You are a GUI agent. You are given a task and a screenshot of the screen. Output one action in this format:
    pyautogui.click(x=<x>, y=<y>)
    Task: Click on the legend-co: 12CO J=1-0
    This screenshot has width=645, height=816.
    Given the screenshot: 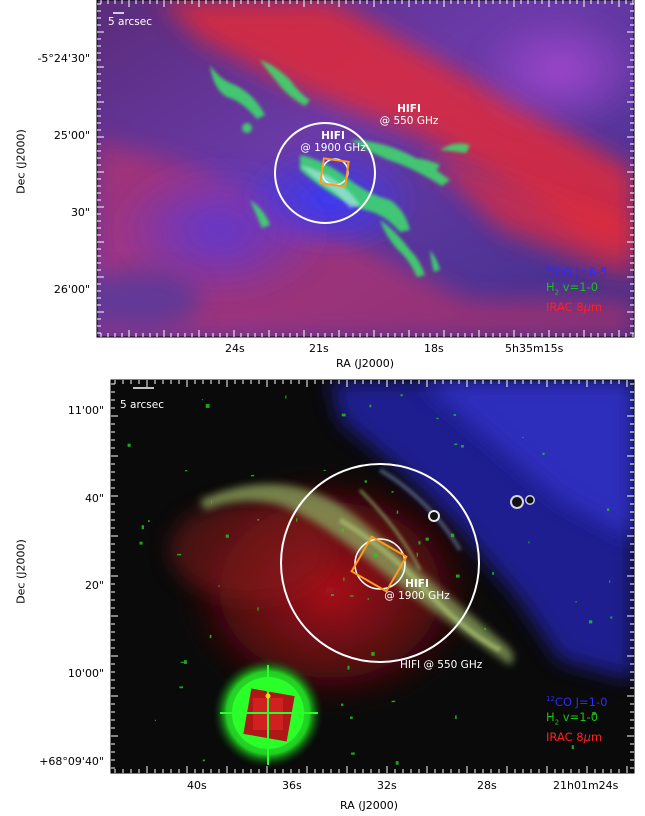 What is the action you would take?
    pyautogui.click(x=577, y=701)
    